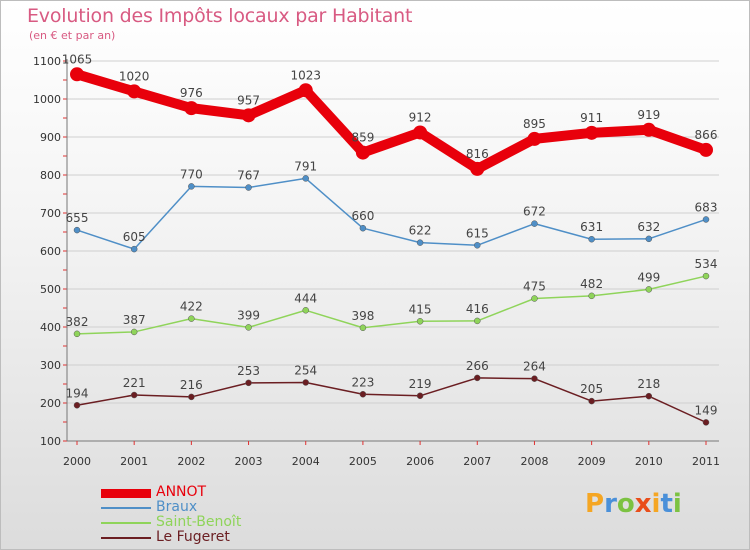 Image resolution: width=750 pixels, height=550 pixels. Describe the element at coordinates (186, 492) in the screenshot. I see `legend-item: ANNOT` at that location.